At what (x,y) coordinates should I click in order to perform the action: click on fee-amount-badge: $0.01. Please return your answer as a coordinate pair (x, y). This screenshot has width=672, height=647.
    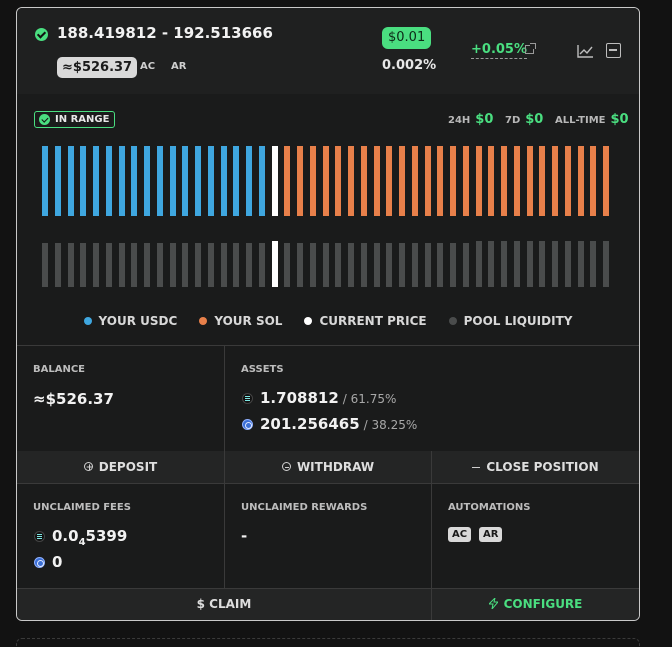
    Looking at the image, I should click on (407, 38).